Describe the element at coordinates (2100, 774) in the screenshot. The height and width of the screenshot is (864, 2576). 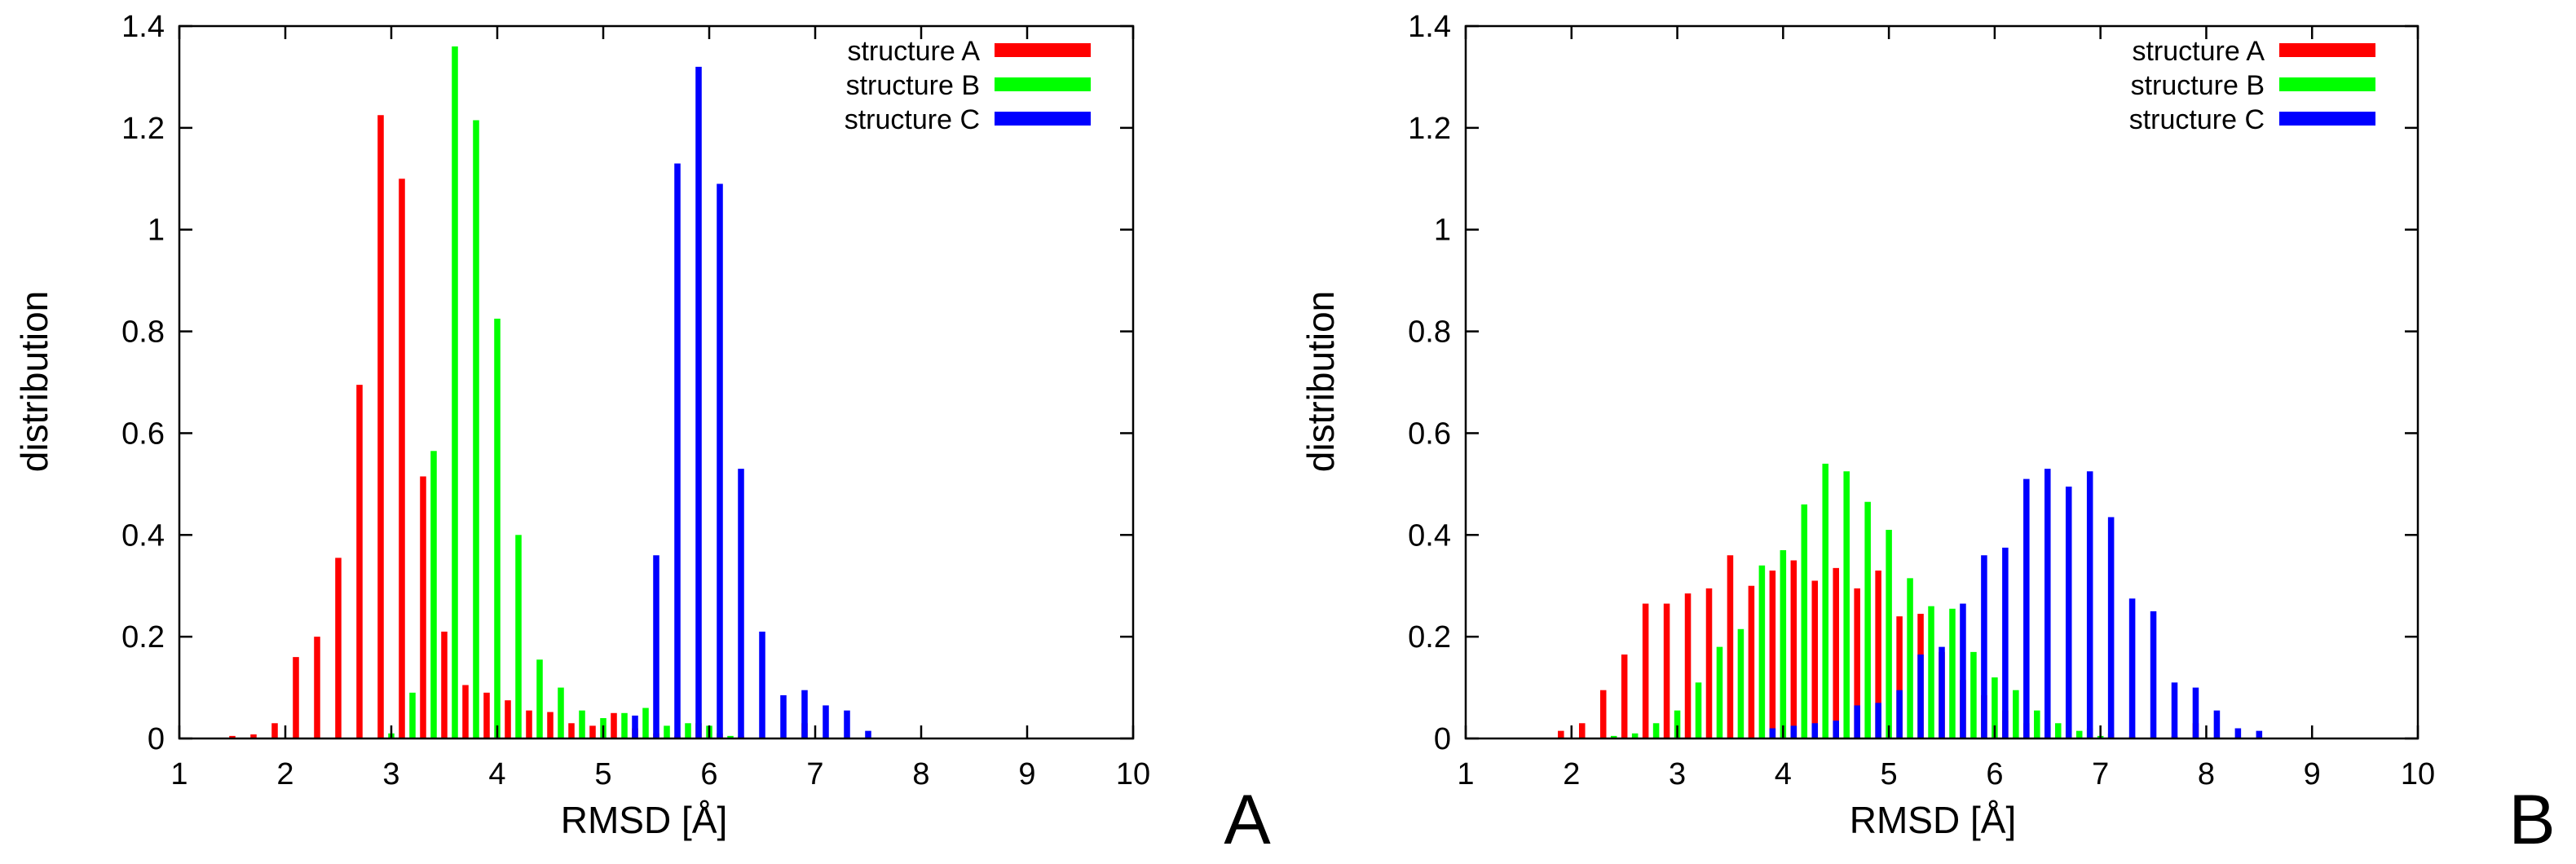
I see `panel-b-xtick-label-6: 7` at that location.